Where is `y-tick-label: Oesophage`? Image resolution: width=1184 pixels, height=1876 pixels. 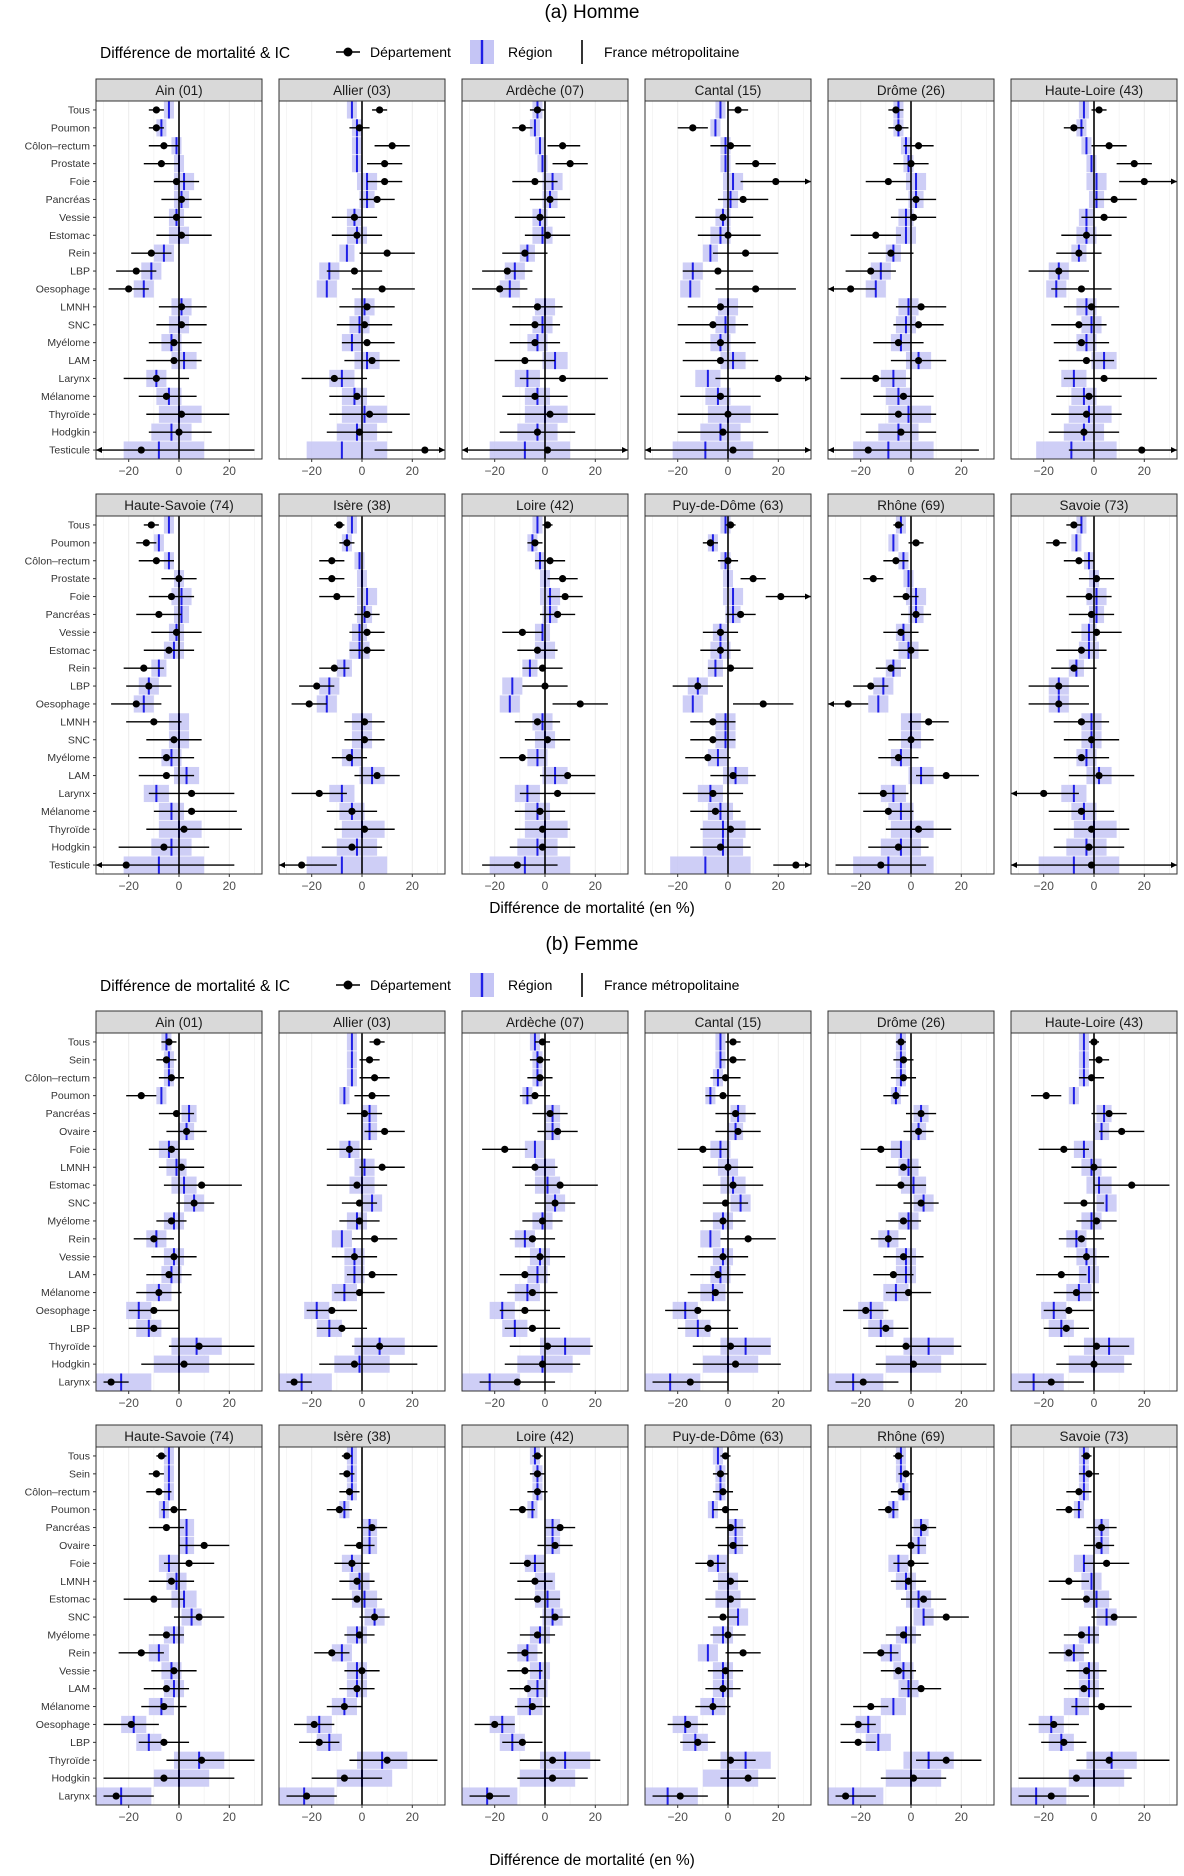
y-tick-label: Oesophage is located at coordinates (63, 1725).